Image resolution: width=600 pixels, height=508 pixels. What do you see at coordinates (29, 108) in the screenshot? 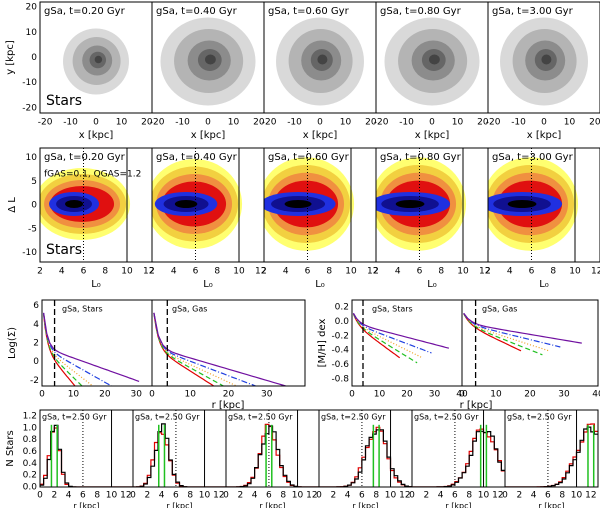
I see `y-tick-label: -20` at bounding box center [29, 108].